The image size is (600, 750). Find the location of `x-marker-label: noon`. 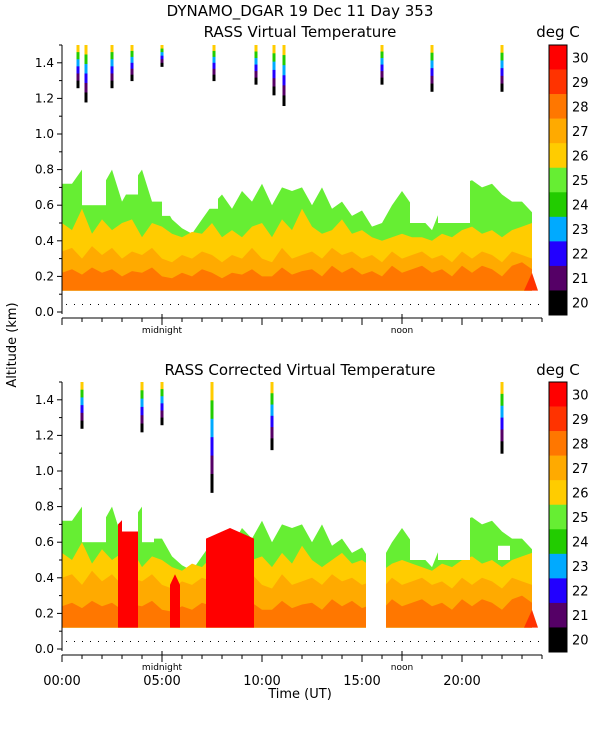

x-marker-label: noon is located at coordinates (402, 668).